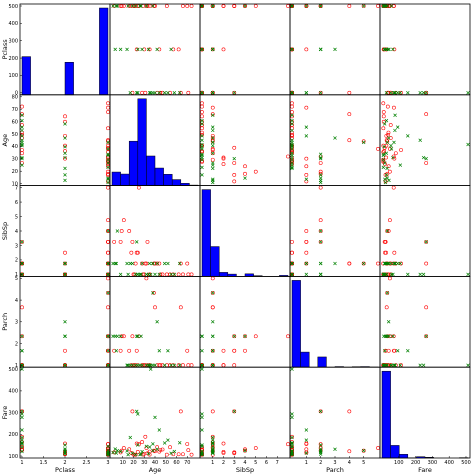 The width and height of the screenshot is (474, 476). I want to click on y-tick-label-pclass: 0, so click(16, 94).